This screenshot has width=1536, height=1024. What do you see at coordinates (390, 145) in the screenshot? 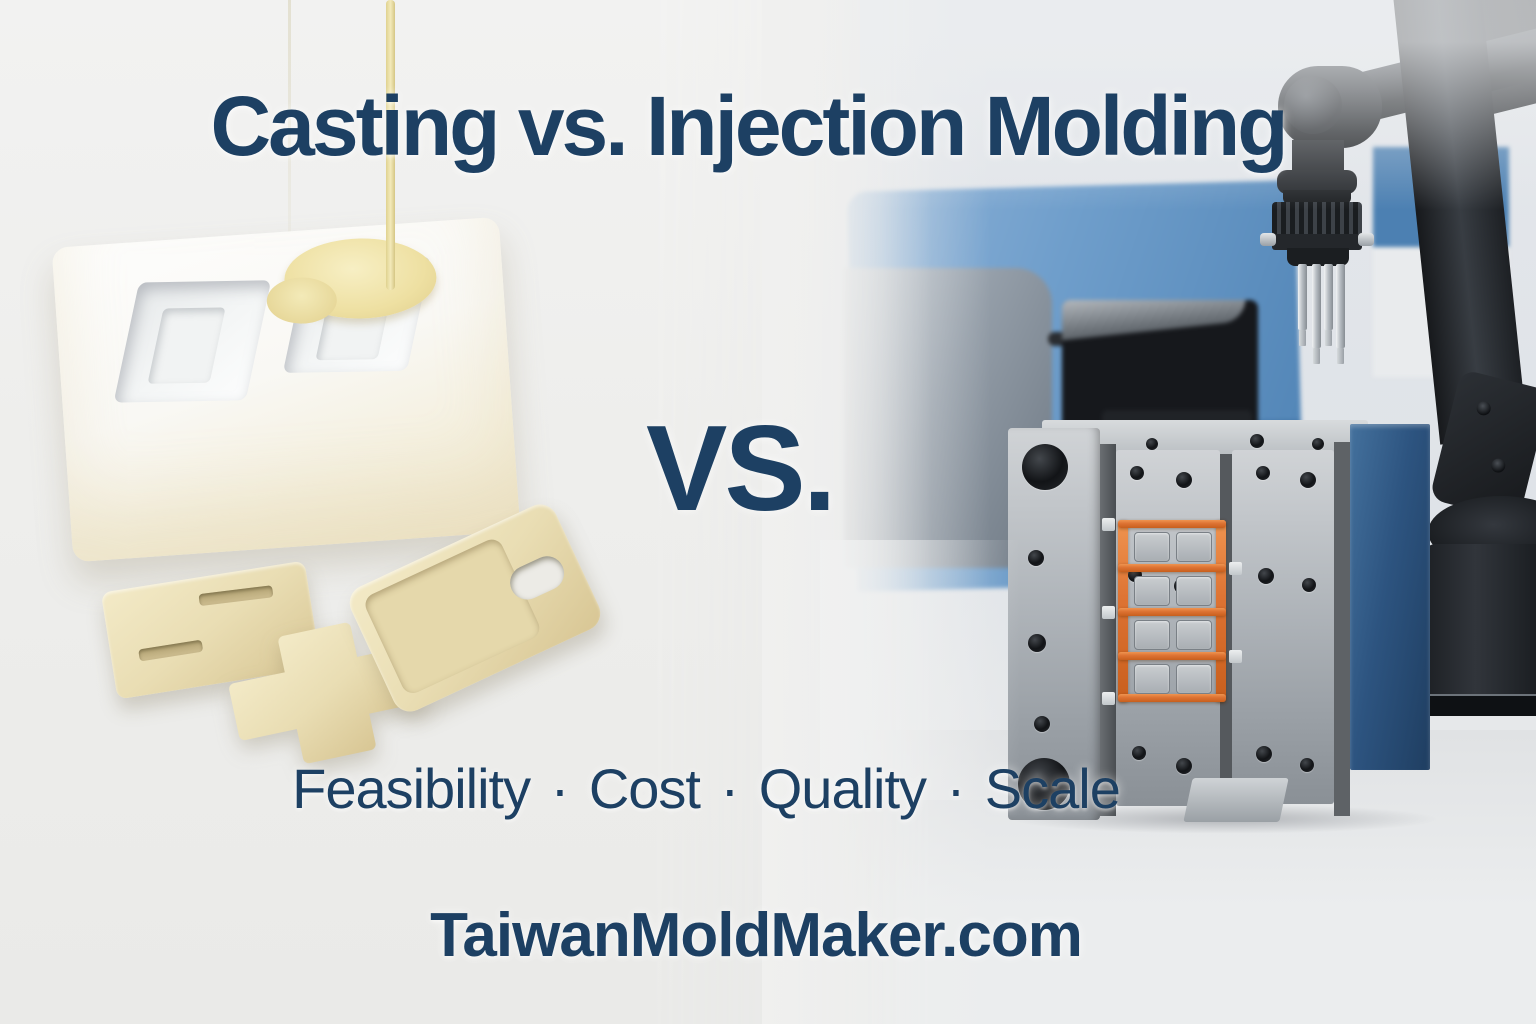
I see `resin-pour-stream` at bounding box center [390, 145].